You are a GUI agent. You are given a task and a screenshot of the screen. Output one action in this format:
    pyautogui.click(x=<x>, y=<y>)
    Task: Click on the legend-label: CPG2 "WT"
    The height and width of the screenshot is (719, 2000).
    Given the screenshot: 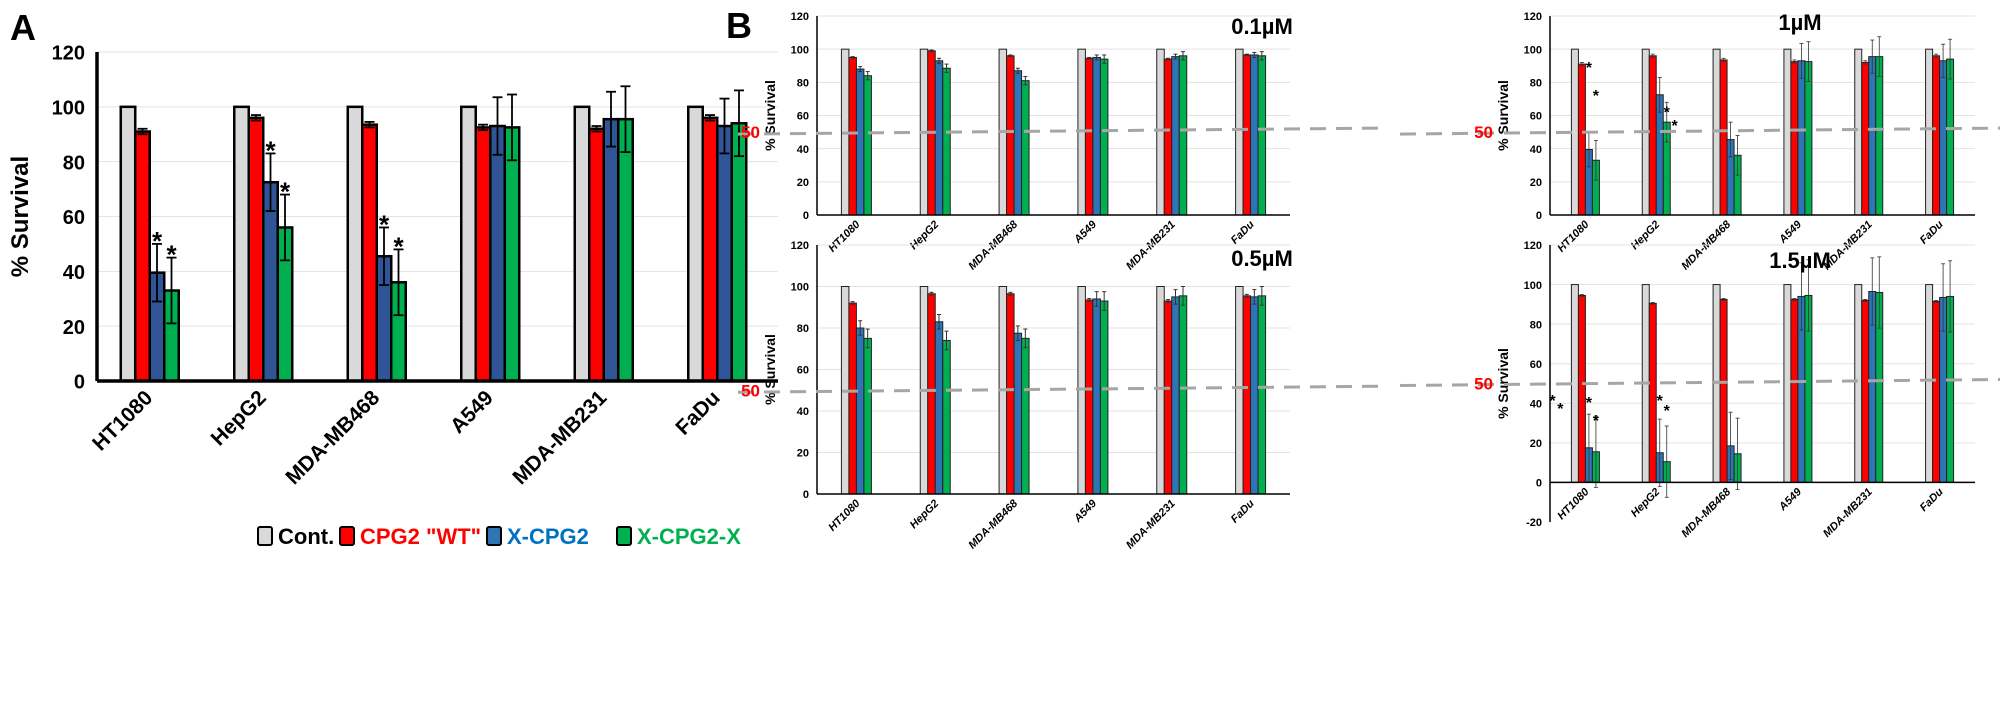 What is the action you would take?
    pyautogui.click(x=420, y=536)
    